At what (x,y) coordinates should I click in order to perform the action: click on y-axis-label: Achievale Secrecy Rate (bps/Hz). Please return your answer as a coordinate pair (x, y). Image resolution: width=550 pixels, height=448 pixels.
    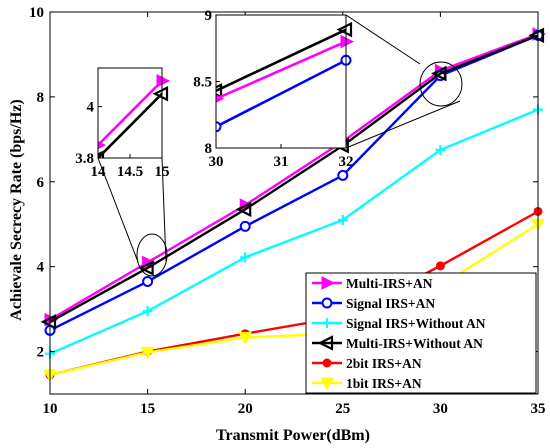
    Looking at the image, I should click on (16, 209).